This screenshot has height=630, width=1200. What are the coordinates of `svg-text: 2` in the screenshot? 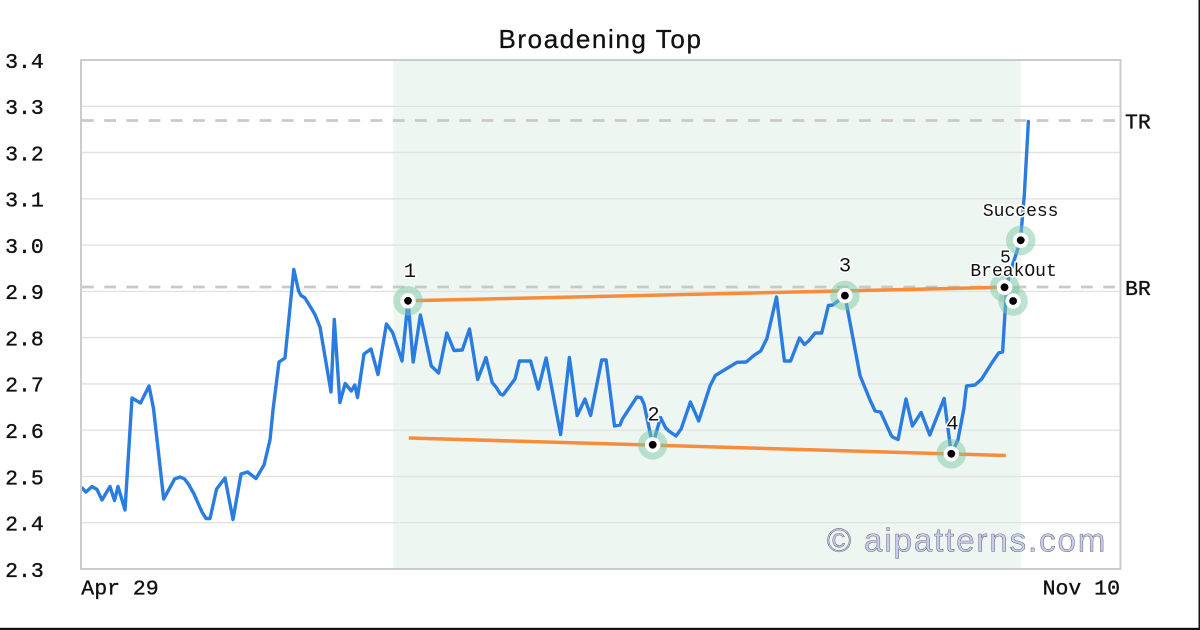 It's located at (653, 416).